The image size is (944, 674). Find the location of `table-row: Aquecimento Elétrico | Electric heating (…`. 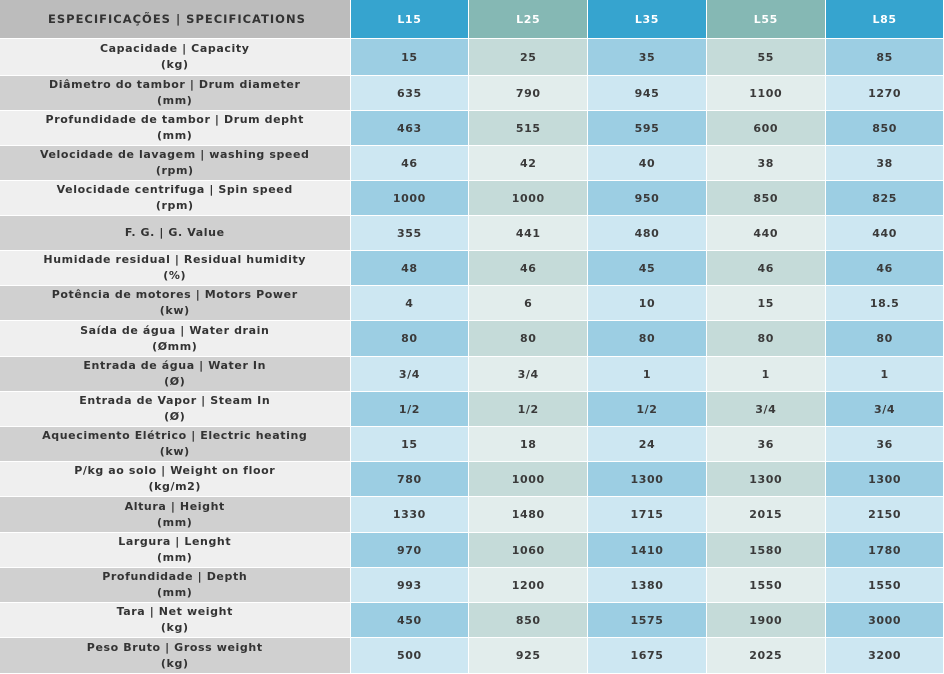

table-row: Aquecimento Elétrico | Electric heating (… is located at coordinates (472, 444).